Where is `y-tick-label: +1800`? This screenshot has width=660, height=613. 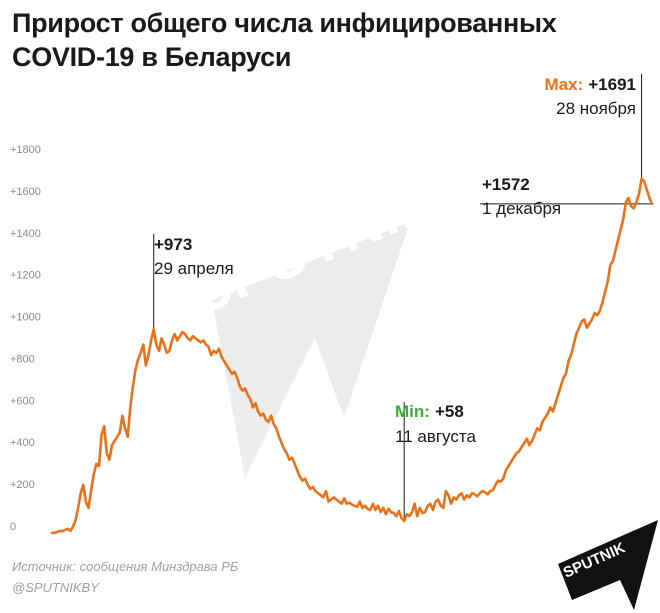 y-tick-label: +1800 is located at coordinates (25, 150).